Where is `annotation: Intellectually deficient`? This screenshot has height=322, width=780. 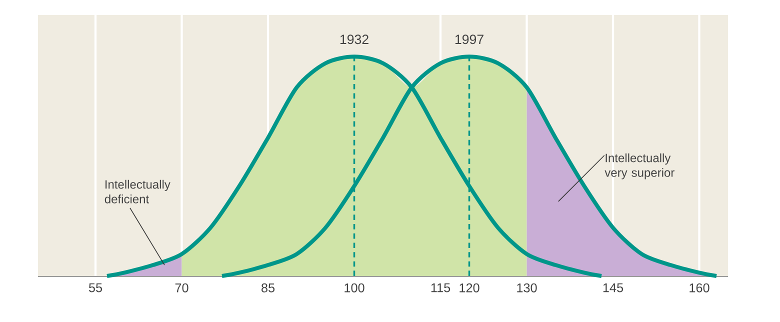
annotation: Intellectually deficient is located at coordinates (137, 192).